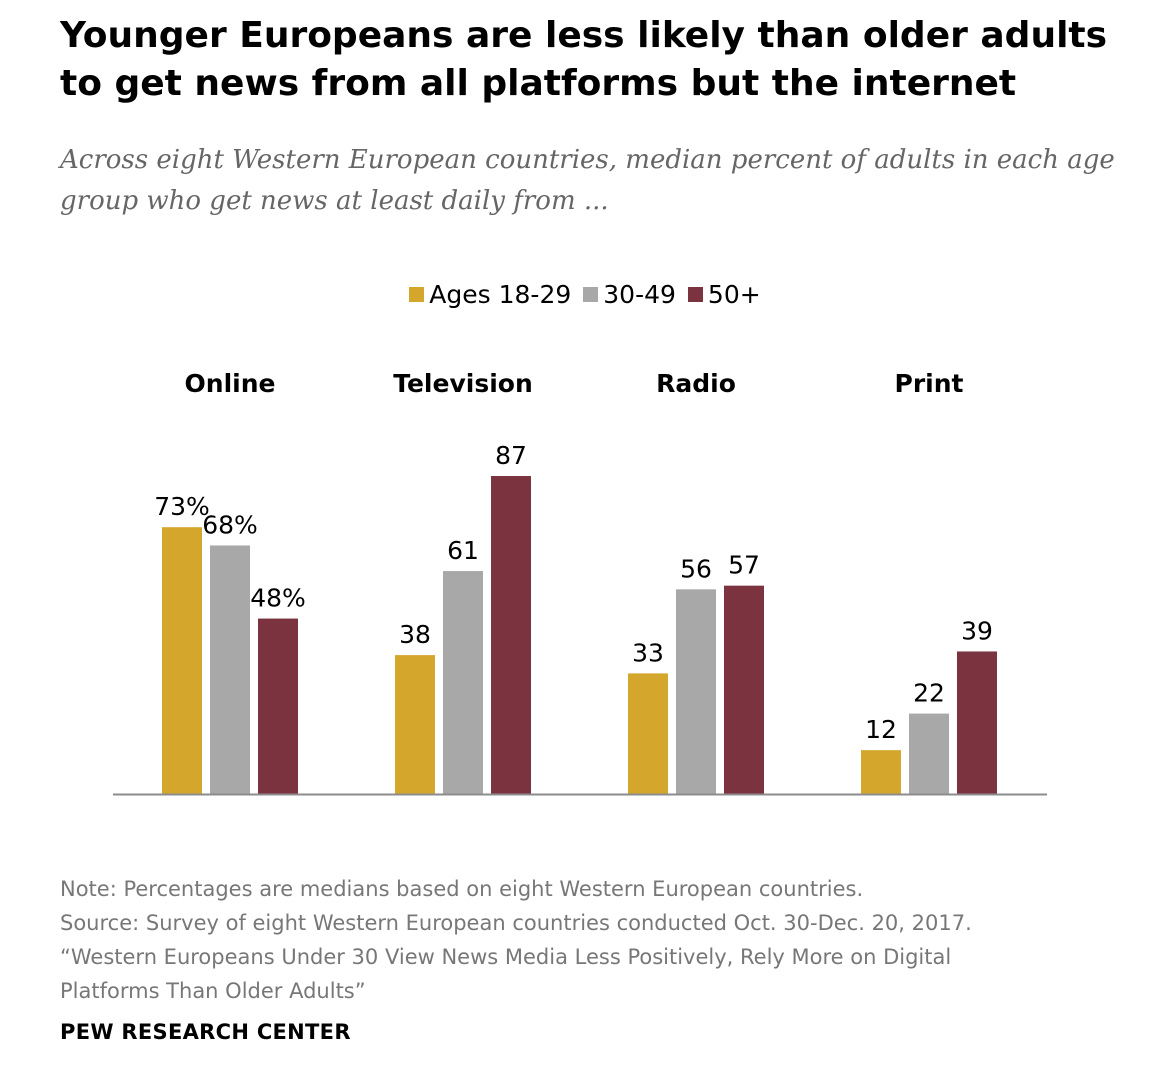  Describe the element at coordinates (463, 550) in the screenshot. I see `data-label-television-1: 61` at that location.